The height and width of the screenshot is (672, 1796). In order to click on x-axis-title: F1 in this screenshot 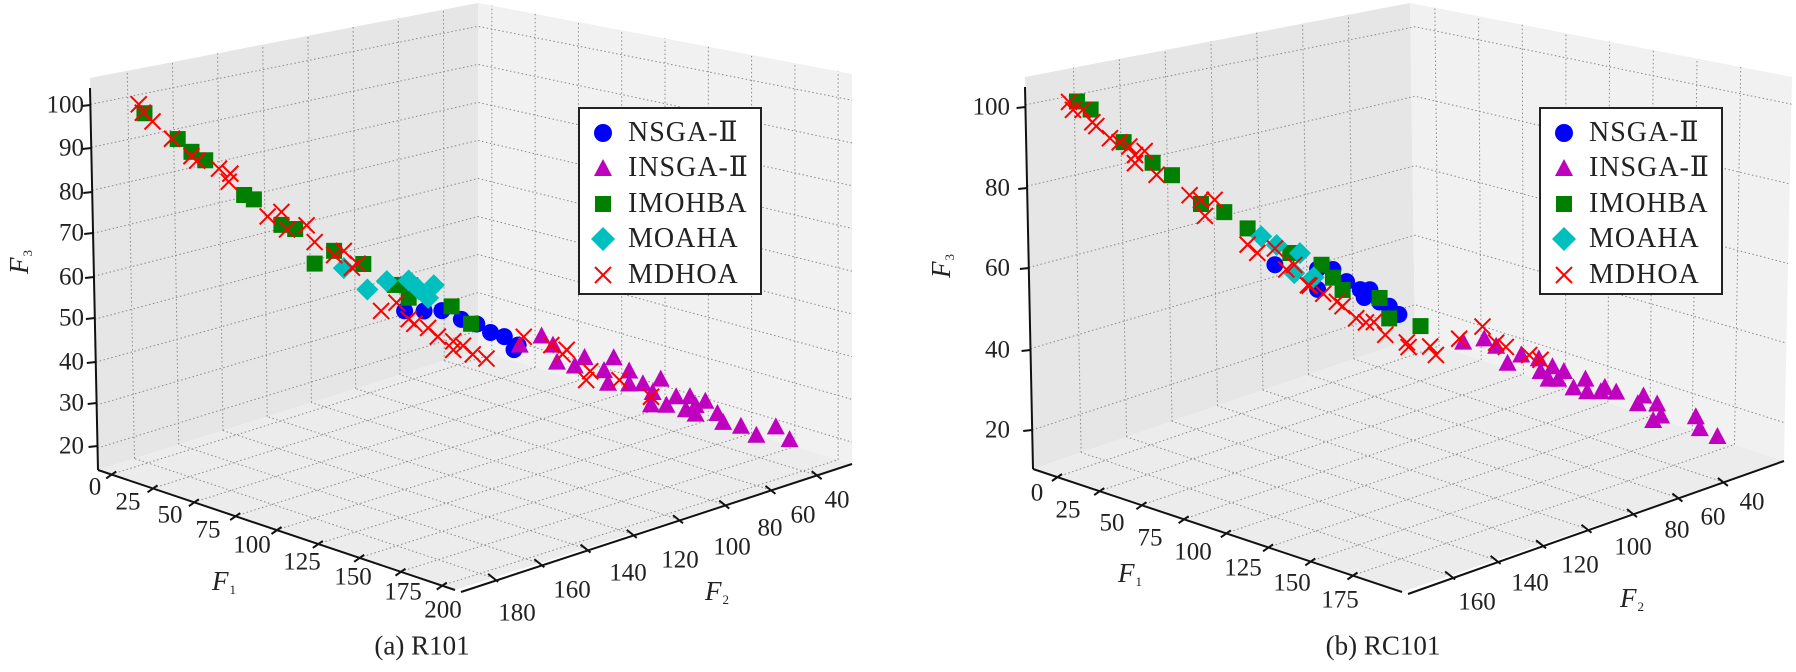, I will do `click(1130, 574)`.